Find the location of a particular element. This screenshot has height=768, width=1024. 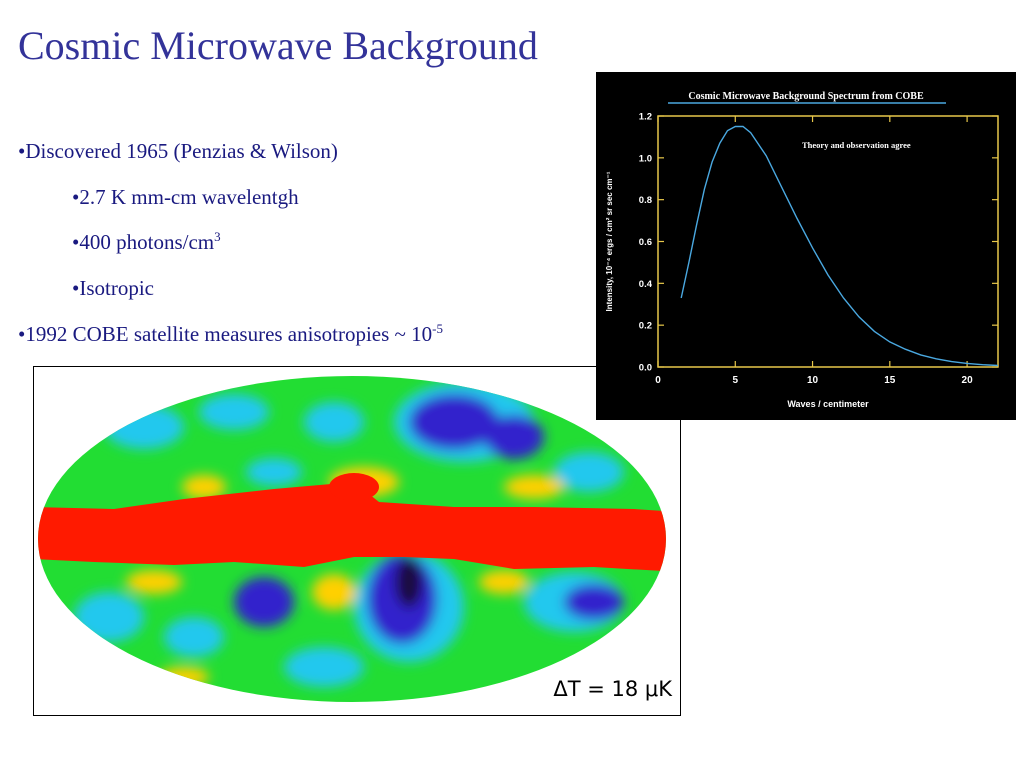

y-tick-label: 0.2 is located at coordinates (645, 326).